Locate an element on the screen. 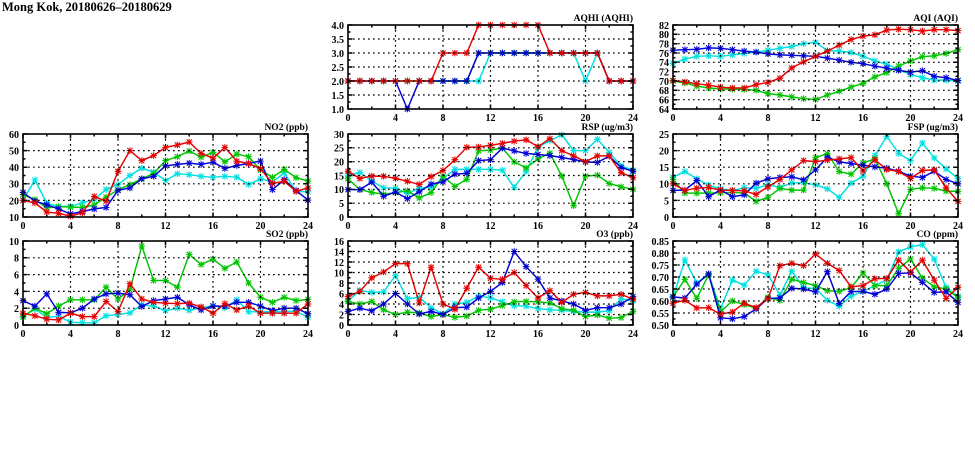 The image size is (975, 452). svg-text: RSP (ug/m3) is located at coordinates (607, 127).